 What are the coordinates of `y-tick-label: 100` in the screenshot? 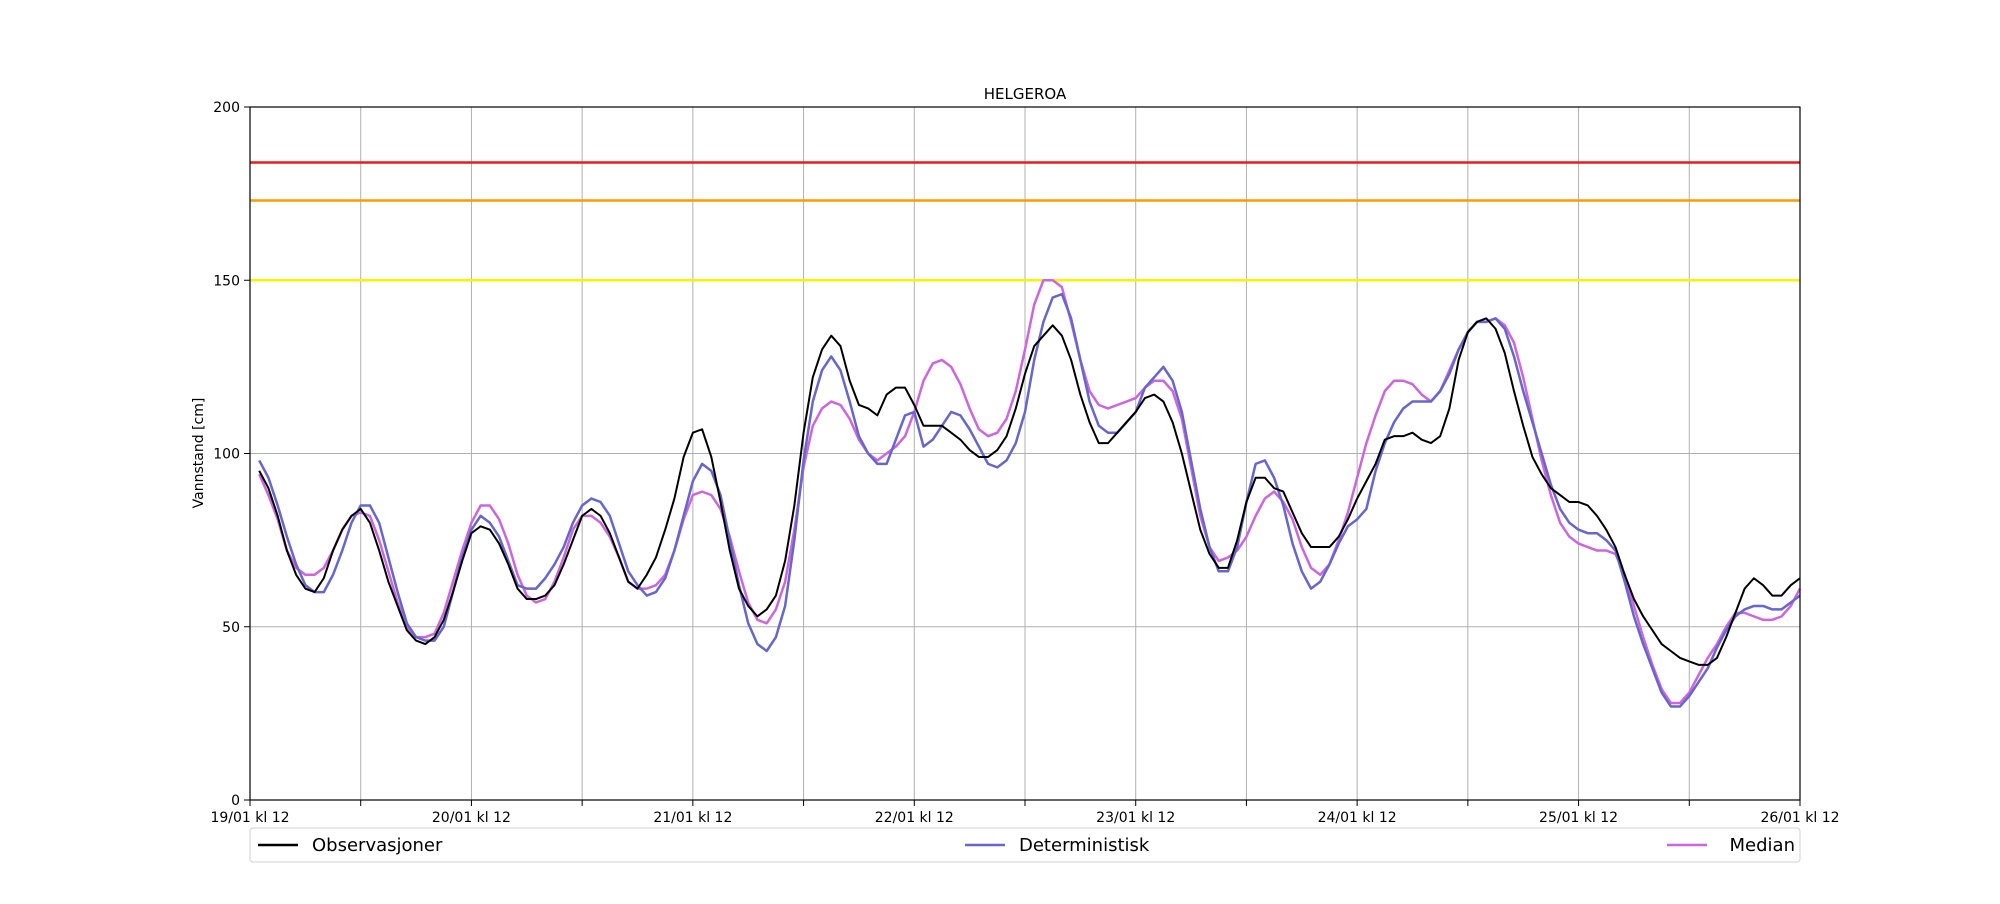 It's located at (226, 455).